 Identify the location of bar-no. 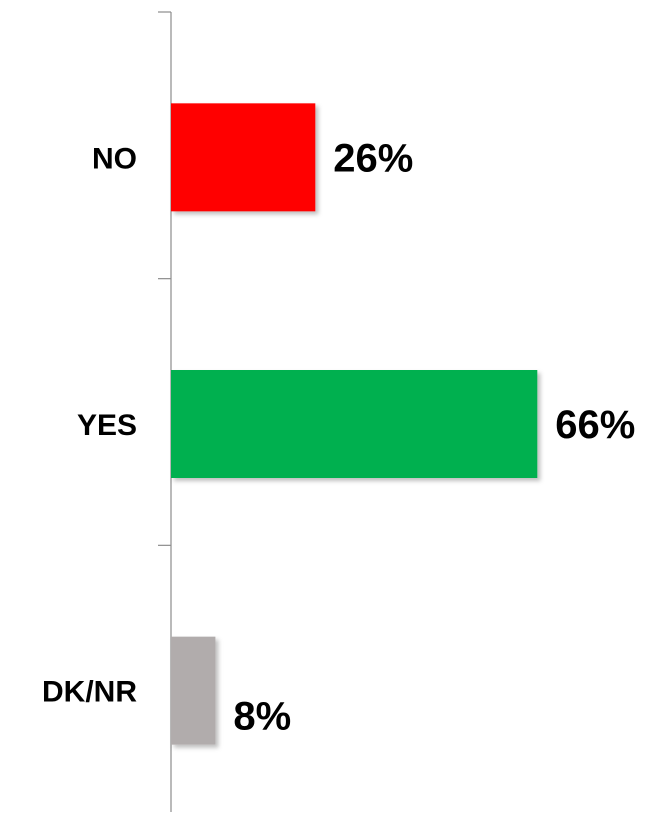
(243, 157).